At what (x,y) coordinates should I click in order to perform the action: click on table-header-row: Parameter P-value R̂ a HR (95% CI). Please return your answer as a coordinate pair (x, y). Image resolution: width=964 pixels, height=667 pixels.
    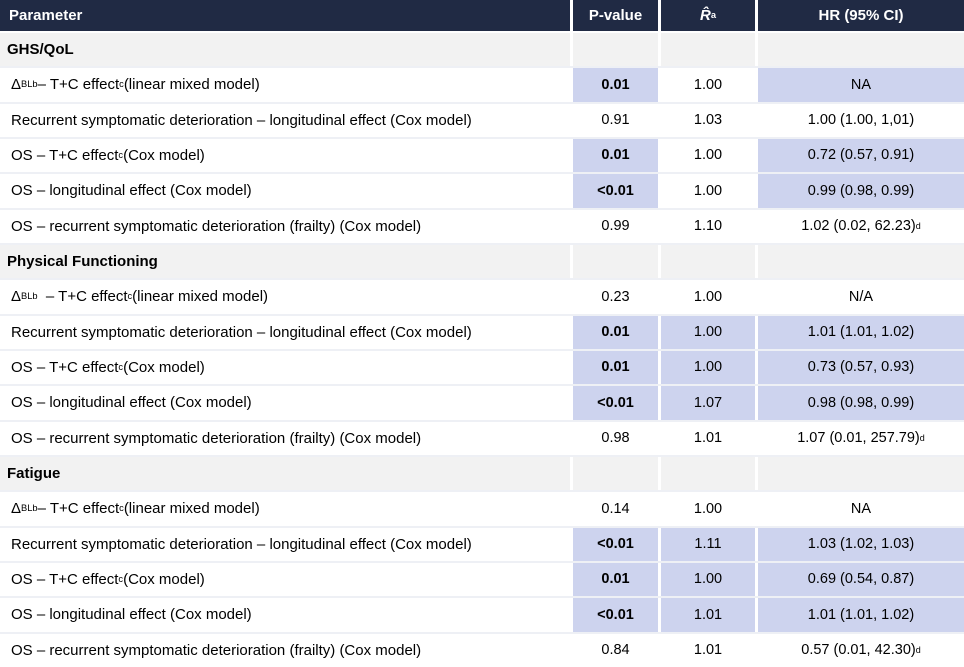
    Looking at the image, I should click on (482, 16).